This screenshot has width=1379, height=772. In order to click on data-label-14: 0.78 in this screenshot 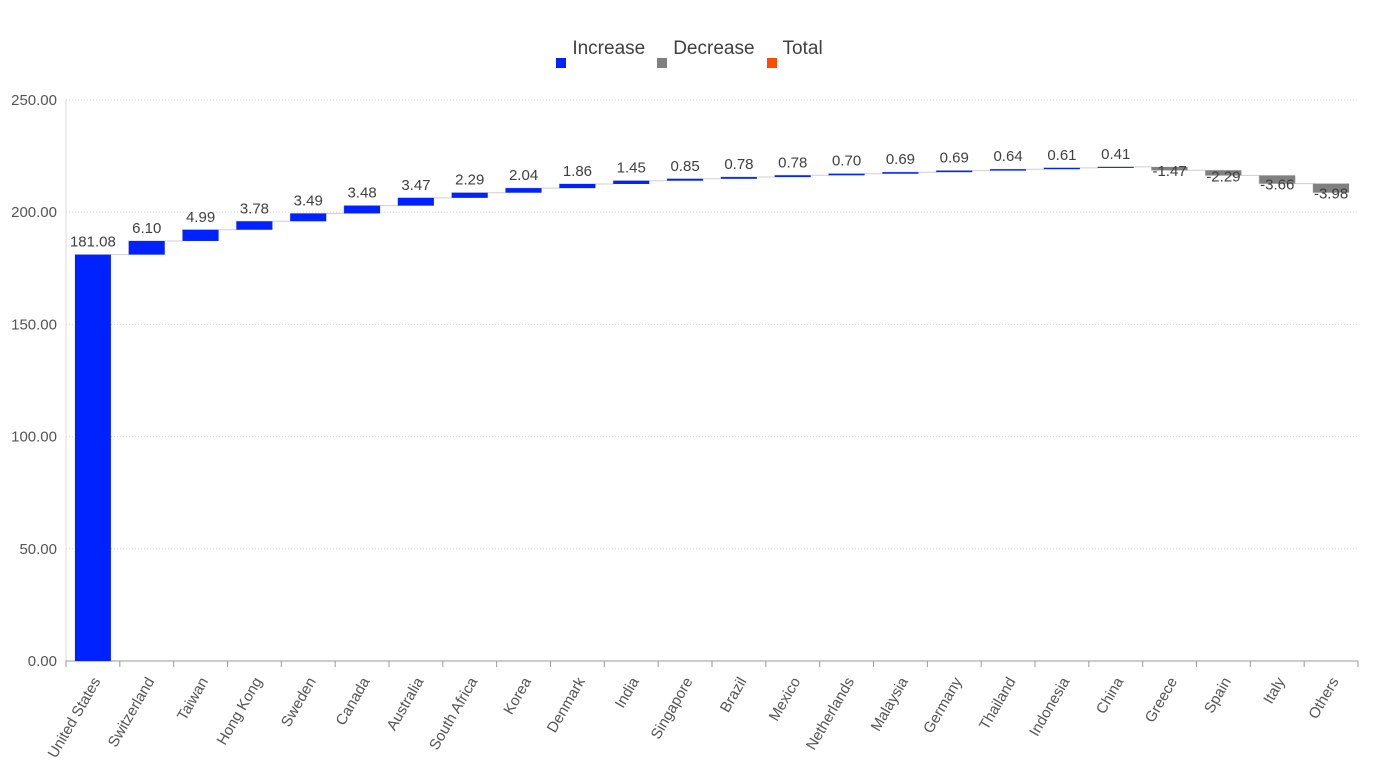, I will do `click(792, 162)`.